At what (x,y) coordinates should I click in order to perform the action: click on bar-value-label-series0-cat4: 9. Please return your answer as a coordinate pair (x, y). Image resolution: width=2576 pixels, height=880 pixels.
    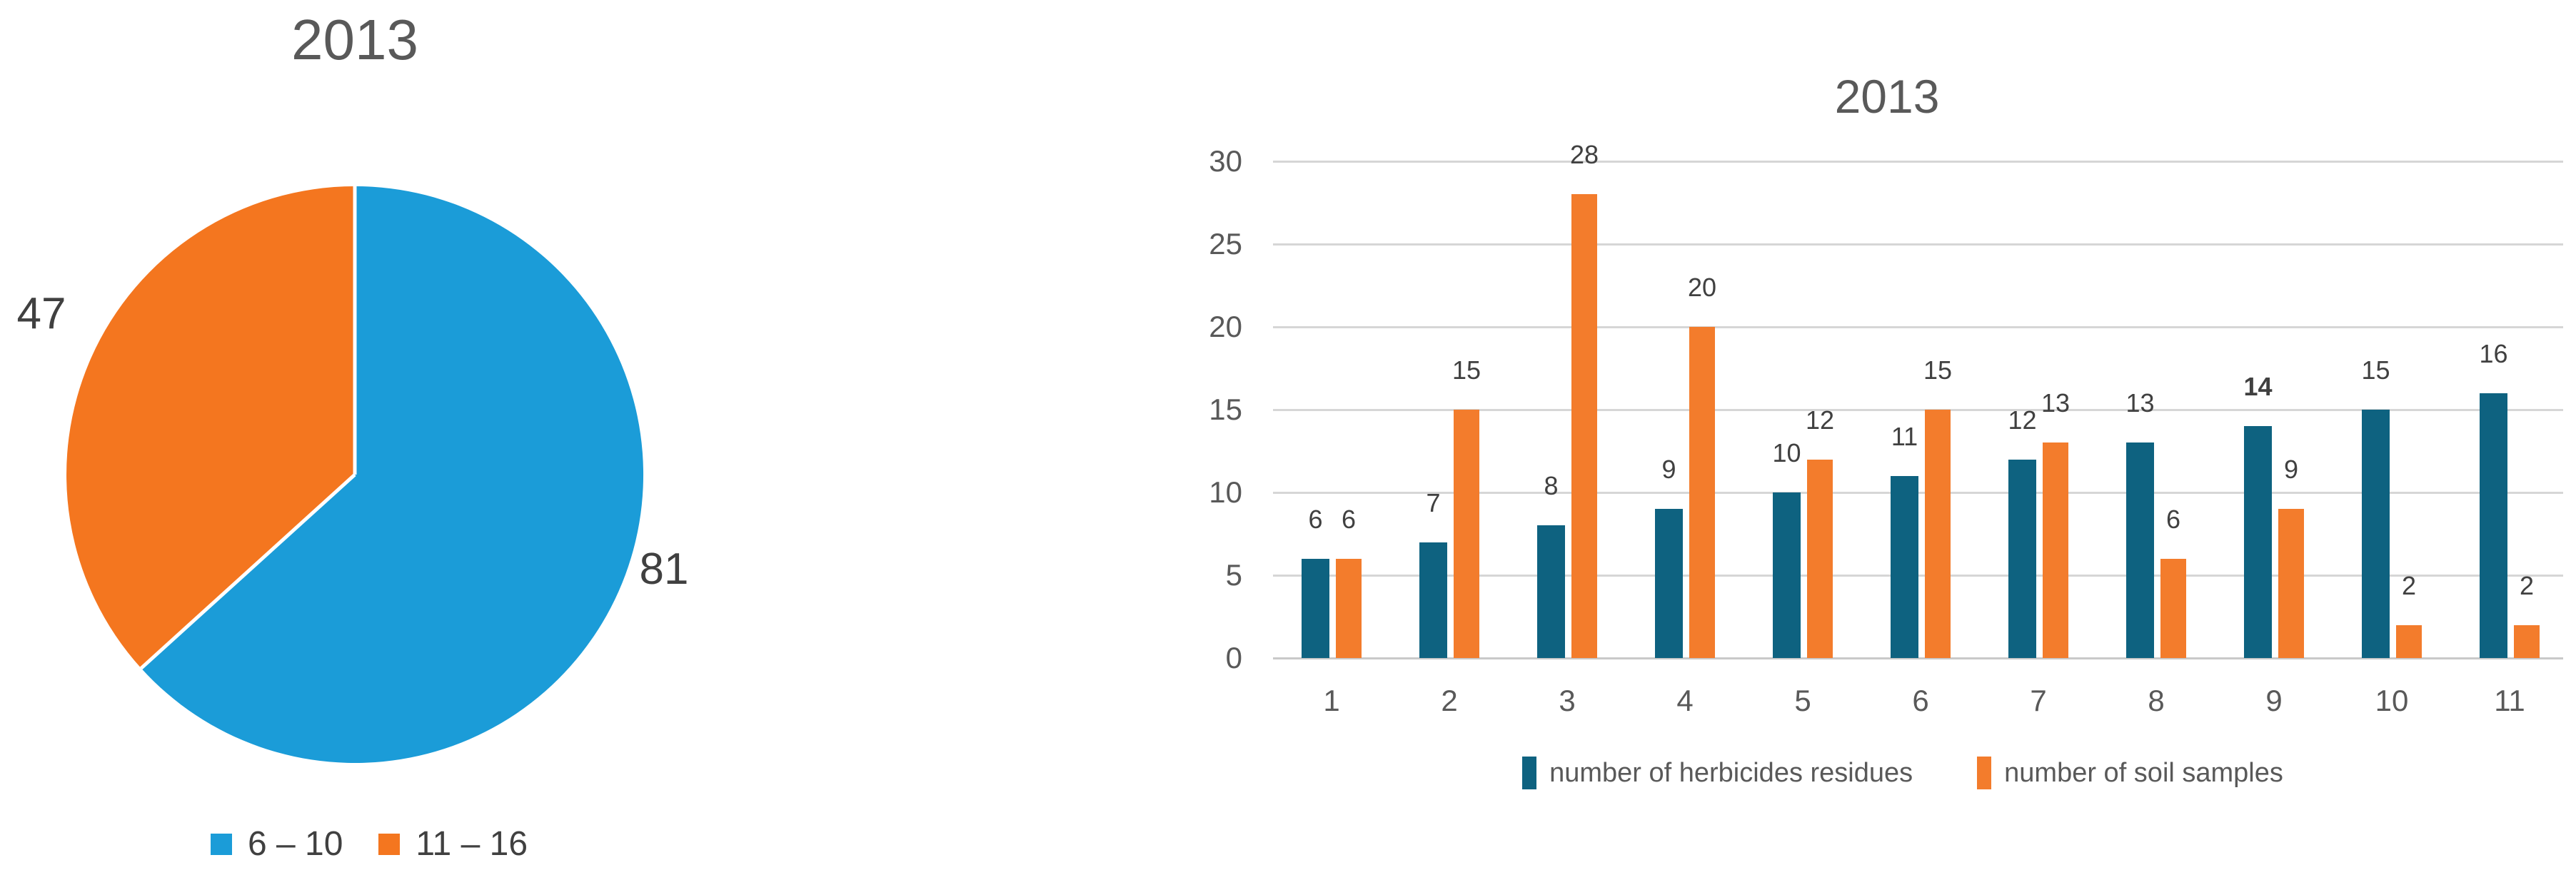
    Looking at the image, I should click on (1669, 470).